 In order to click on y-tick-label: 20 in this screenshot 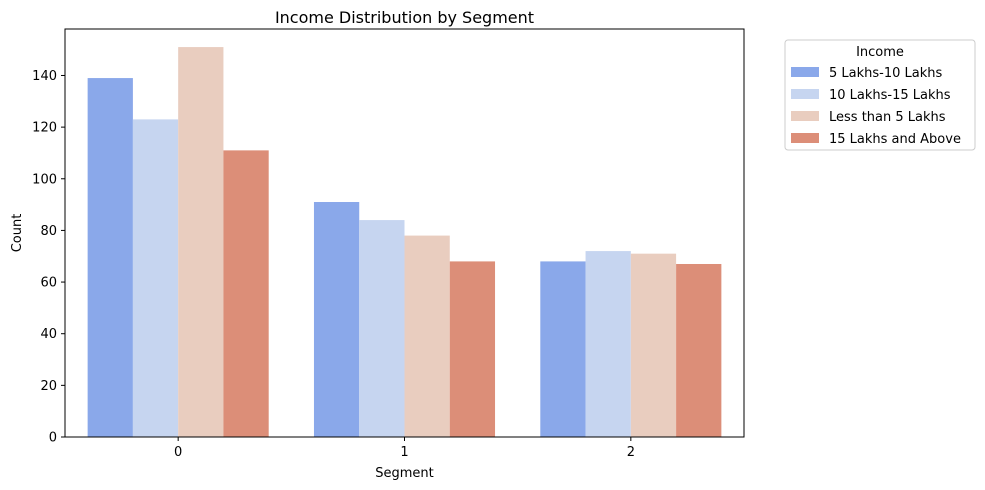, I will do `click(48, 386)`.